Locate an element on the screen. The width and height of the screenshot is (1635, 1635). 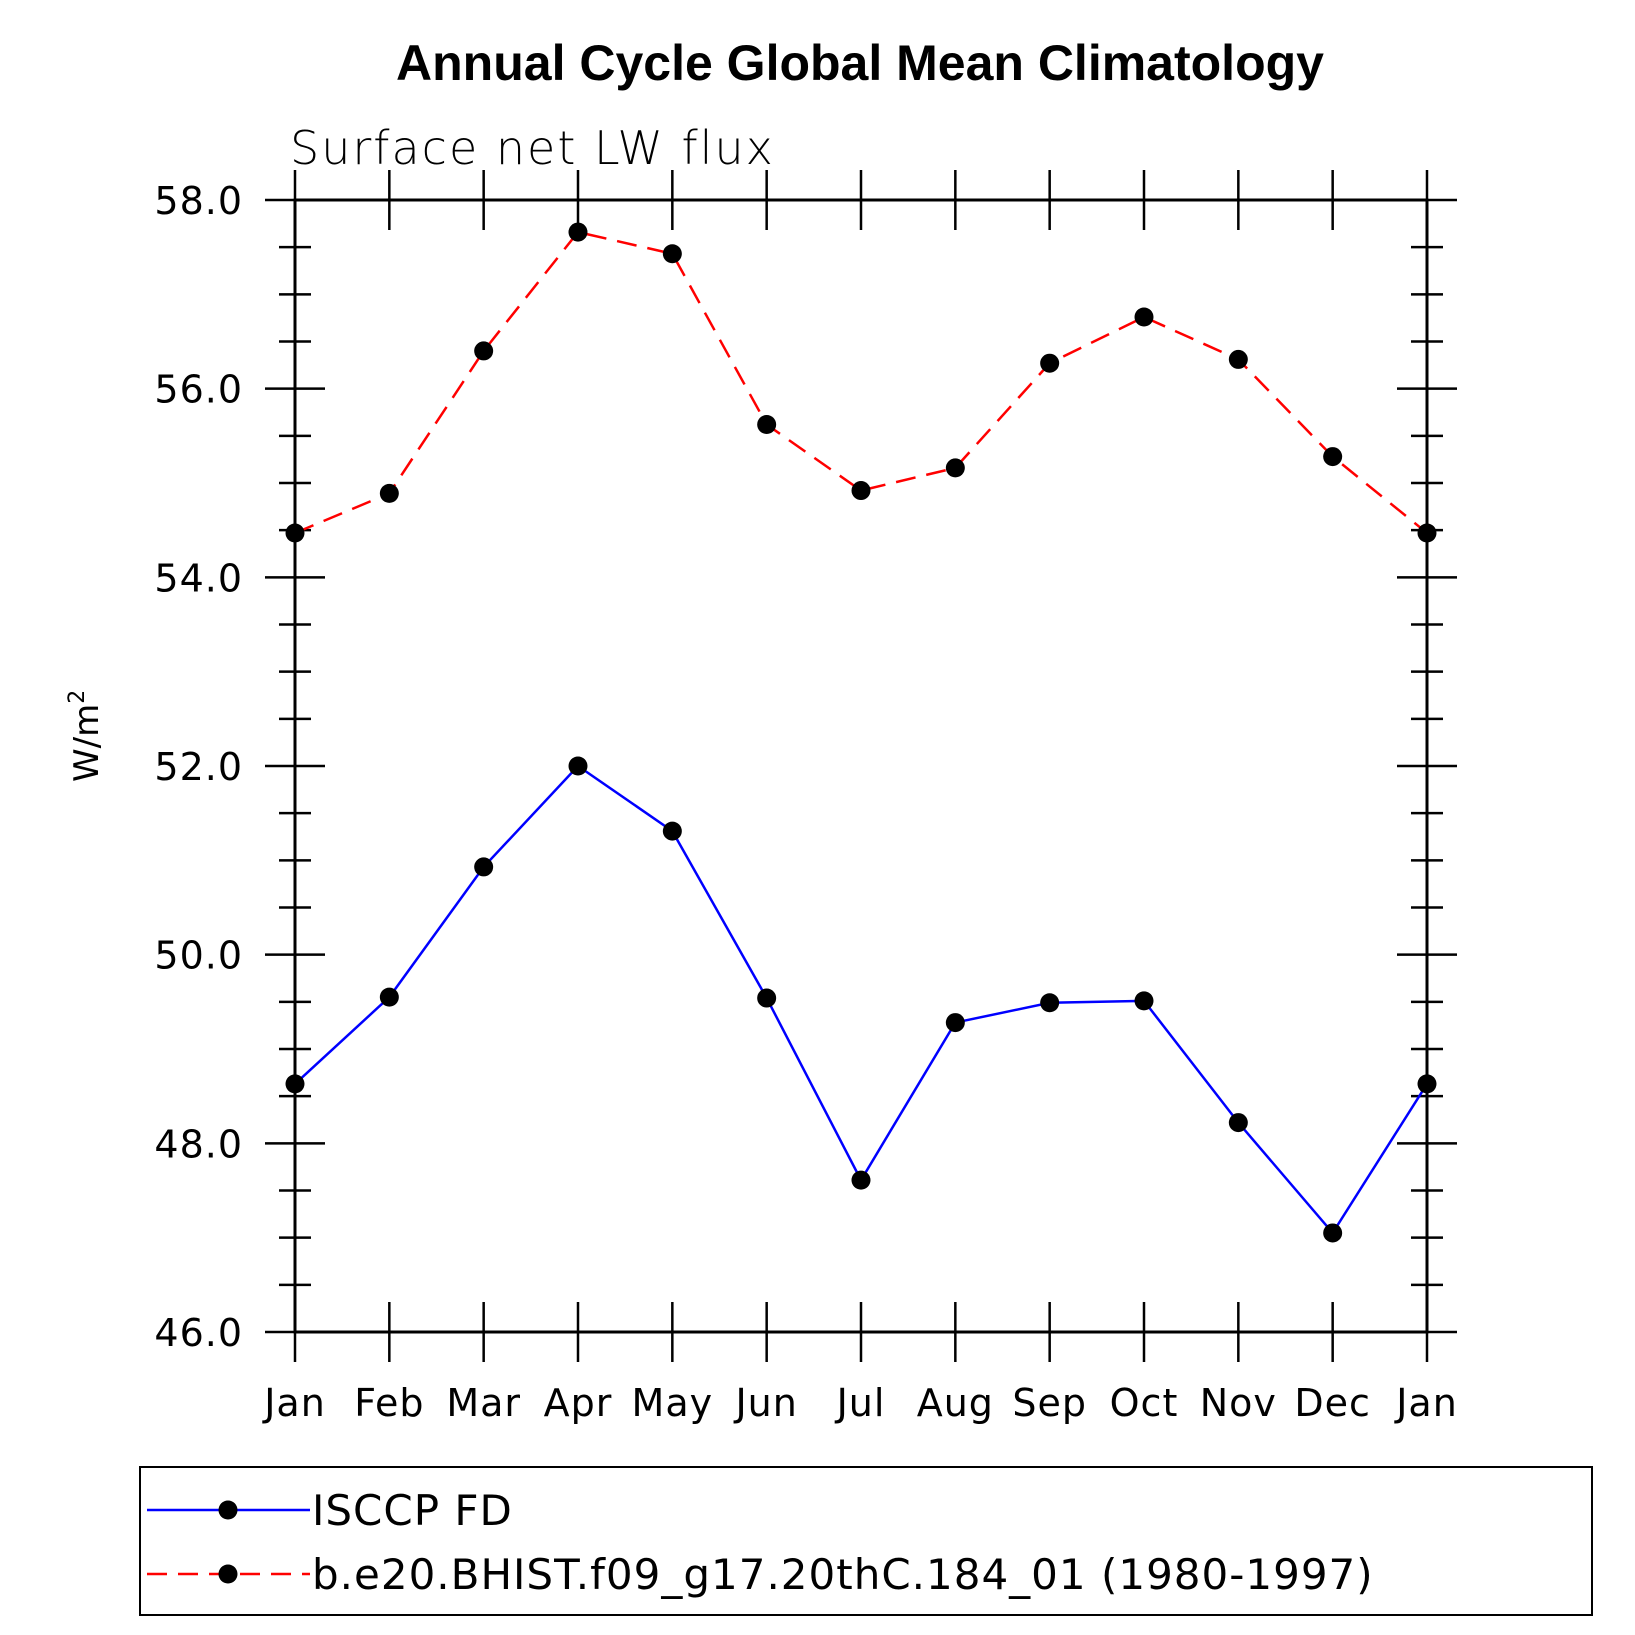
chart-title: Annual Cycle Global Mean Climatology is located at coordinates (860, 63).